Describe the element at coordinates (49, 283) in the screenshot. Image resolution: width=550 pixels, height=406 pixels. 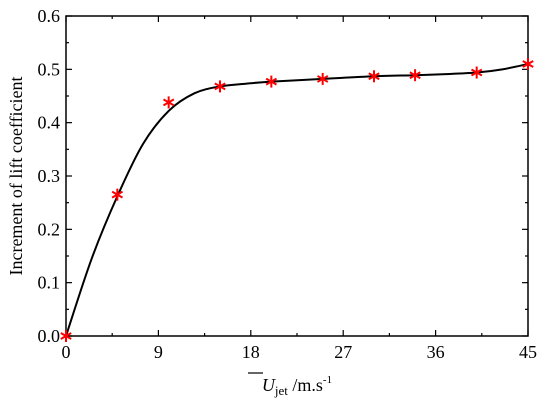
I see `y-tick-label: 0.1` at that location.